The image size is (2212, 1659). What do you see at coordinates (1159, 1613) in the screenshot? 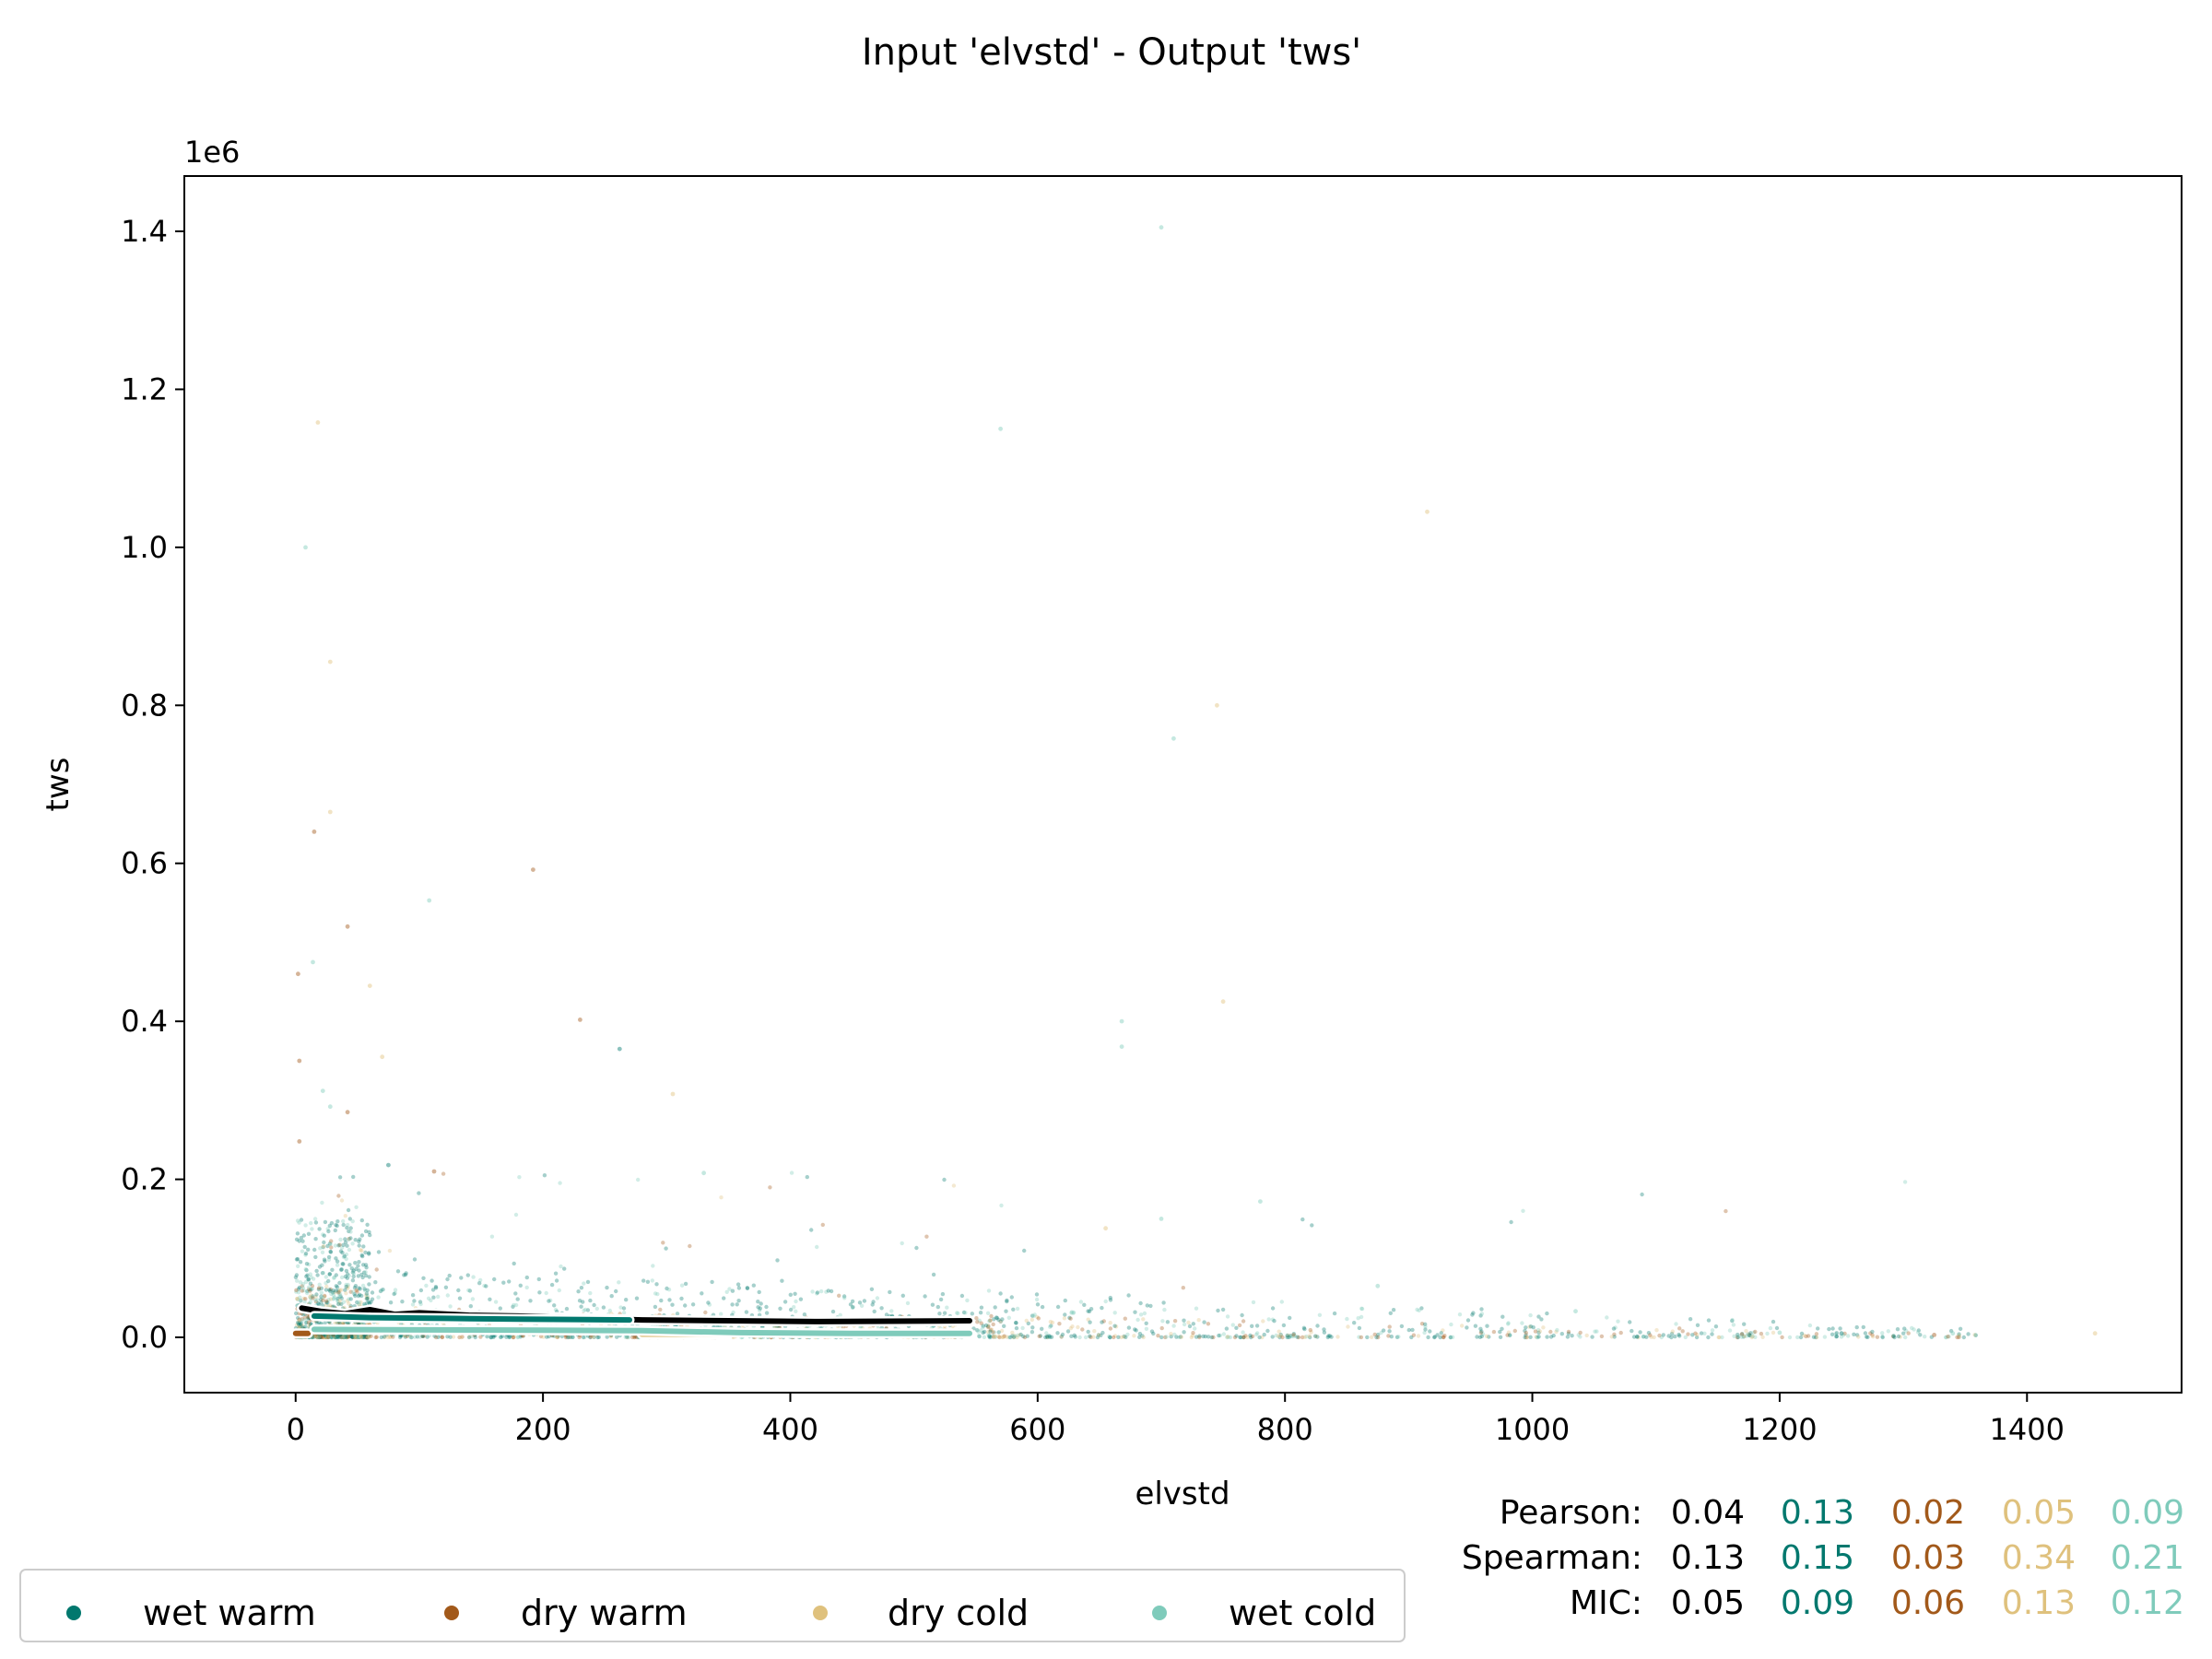
I see `legend-marker` at bounding box center [1159, 1613].